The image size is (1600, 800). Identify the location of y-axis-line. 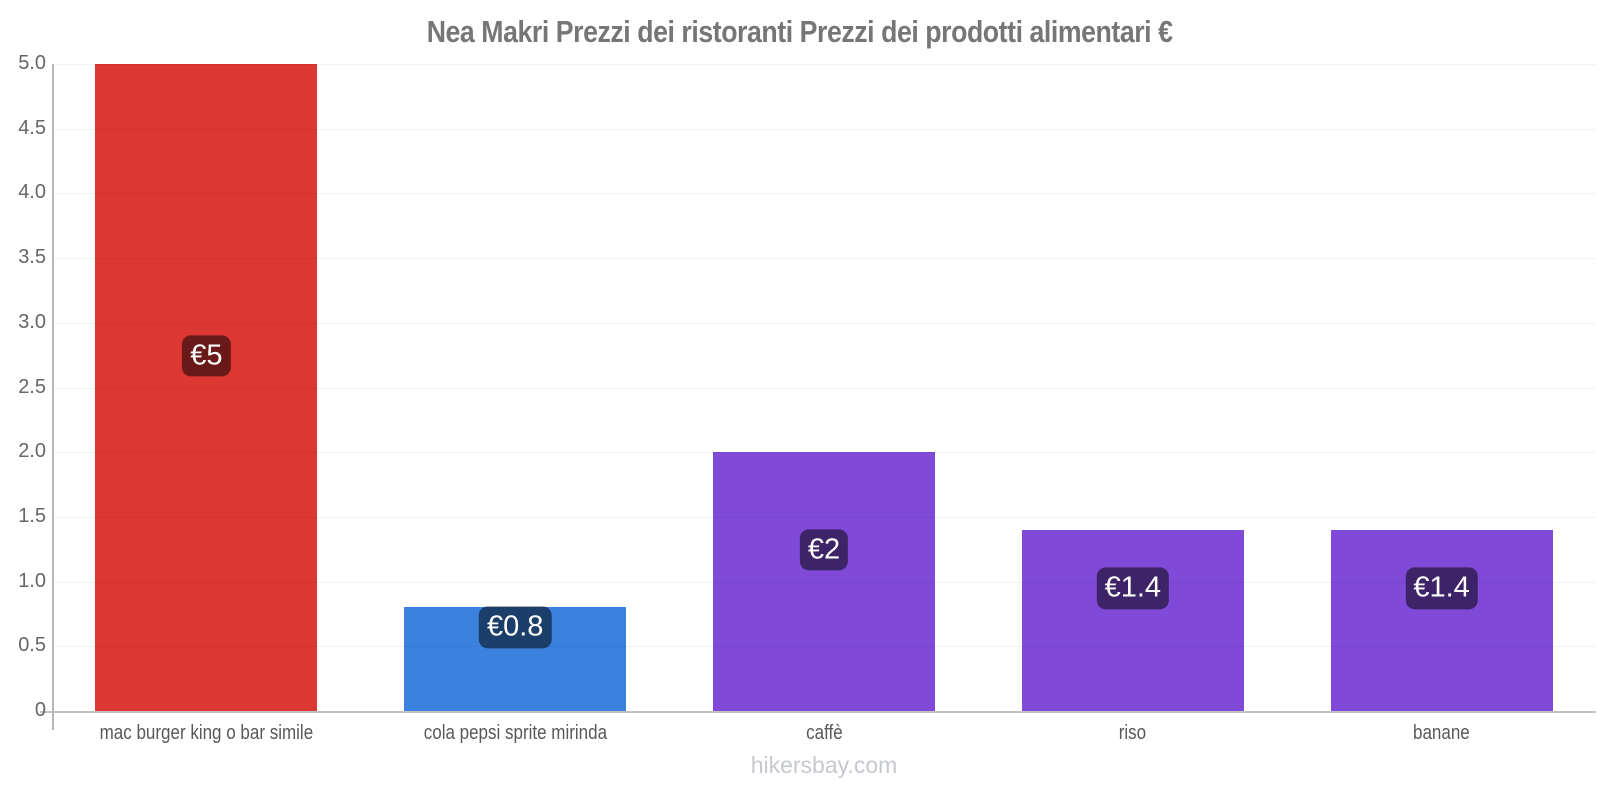
(53, 397).